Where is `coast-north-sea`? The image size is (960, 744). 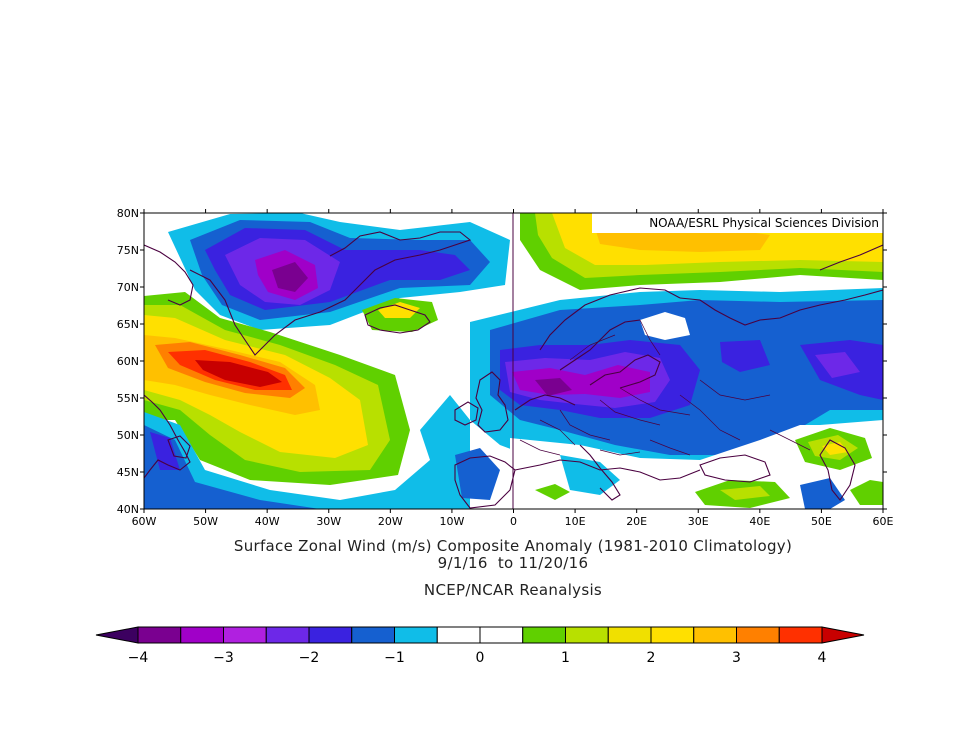 coast-north-sea is located at coordinates (545, 402).